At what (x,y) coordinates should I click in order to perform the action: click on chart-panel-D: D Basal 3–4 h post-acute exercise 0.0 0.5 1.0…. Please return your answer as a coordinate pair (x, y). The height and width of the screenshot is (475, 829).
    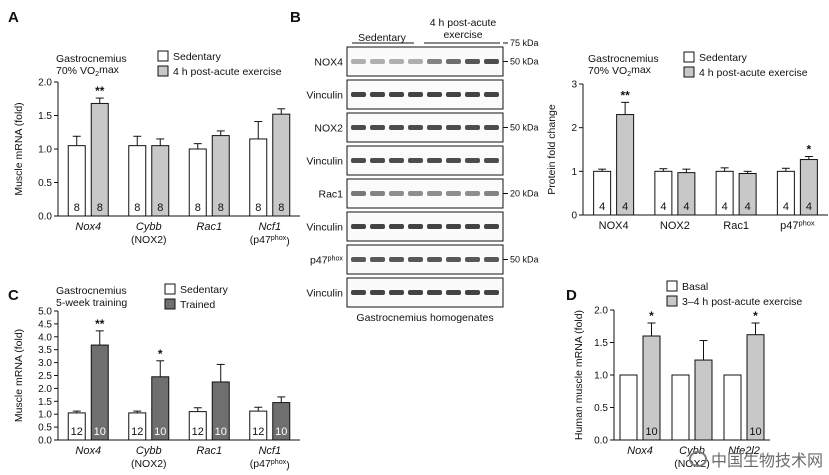
    Looking at the image, I should click on (684, 375).